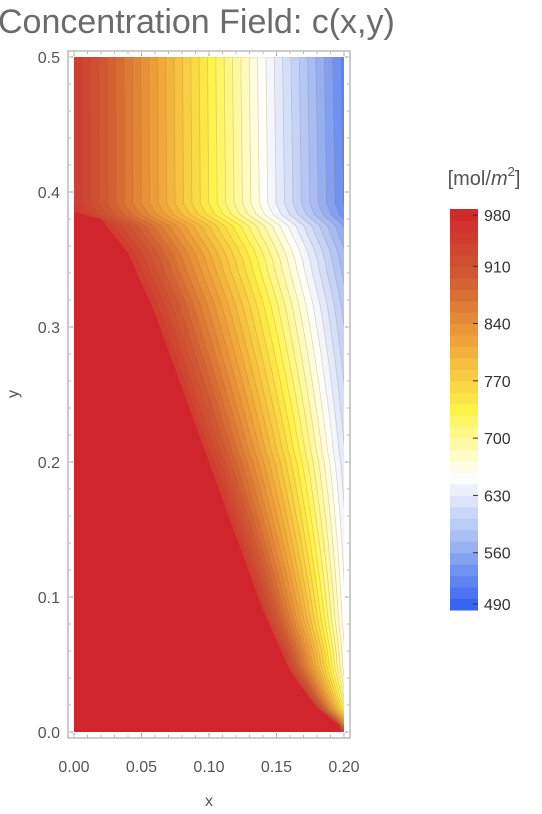 The height and width of the screenshot is (814, 542). What do you see at coordinates (511, 171) in the screenshot?
I see `unit-exponent: 2` at bounding box center [511, 171].